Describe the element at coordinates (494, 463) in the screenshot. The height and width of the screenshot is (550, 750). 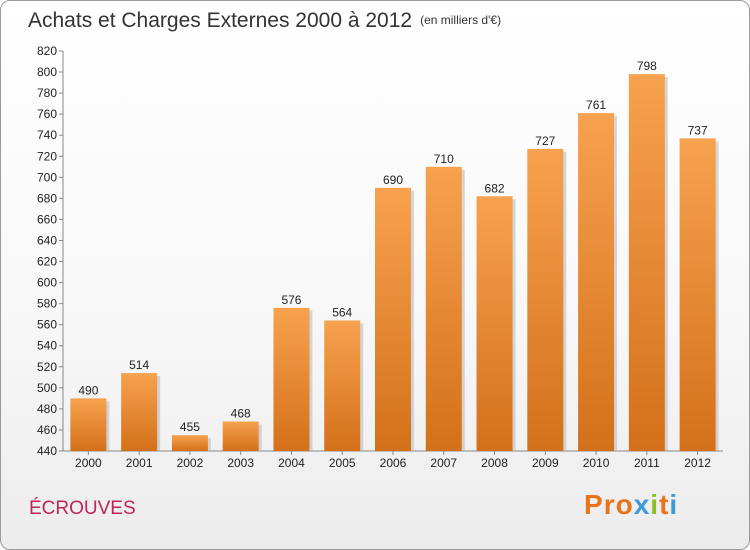
I see `x-tick-label: 2008` at that location.